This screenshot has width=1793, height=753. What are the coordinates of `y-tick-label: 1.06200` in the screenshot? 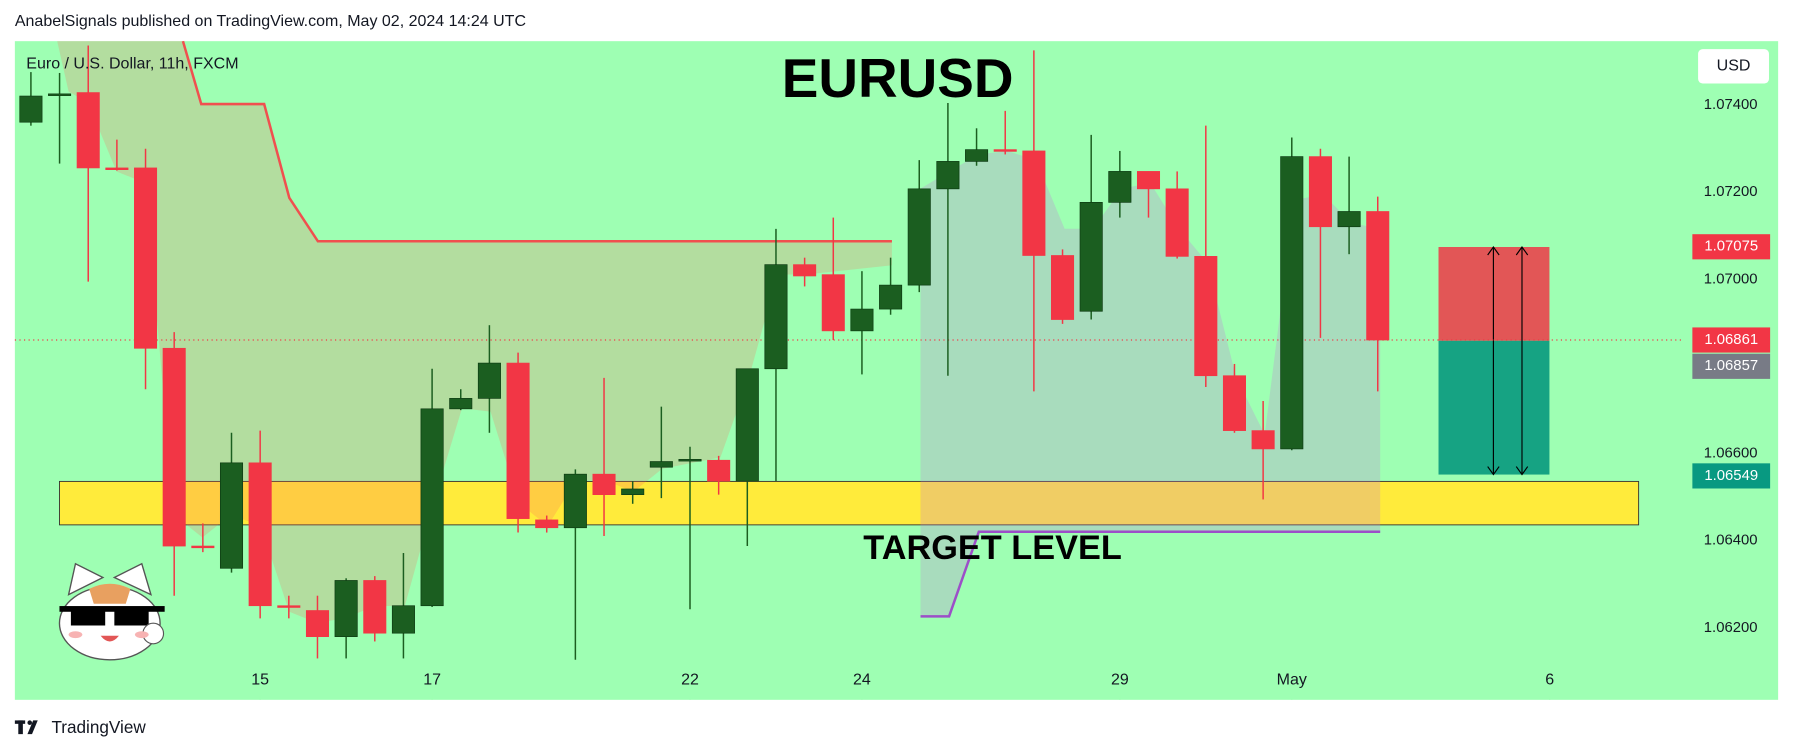 It's located at (1731, 628).